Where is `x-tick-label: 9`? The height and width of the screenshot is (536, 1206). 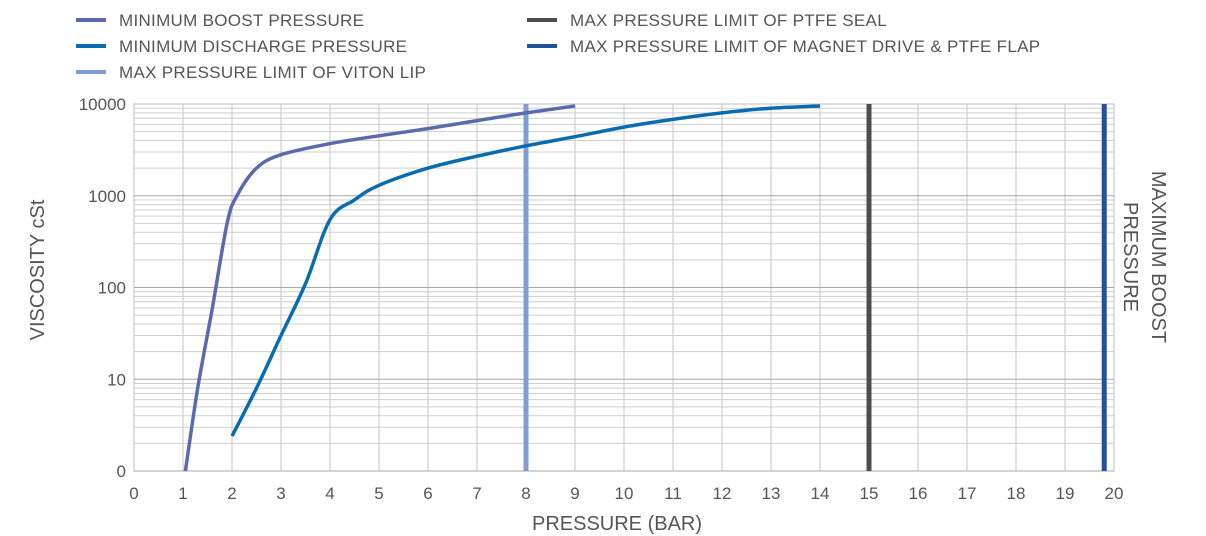 x-tick-label: 9 is located at coordinates (574, 493).